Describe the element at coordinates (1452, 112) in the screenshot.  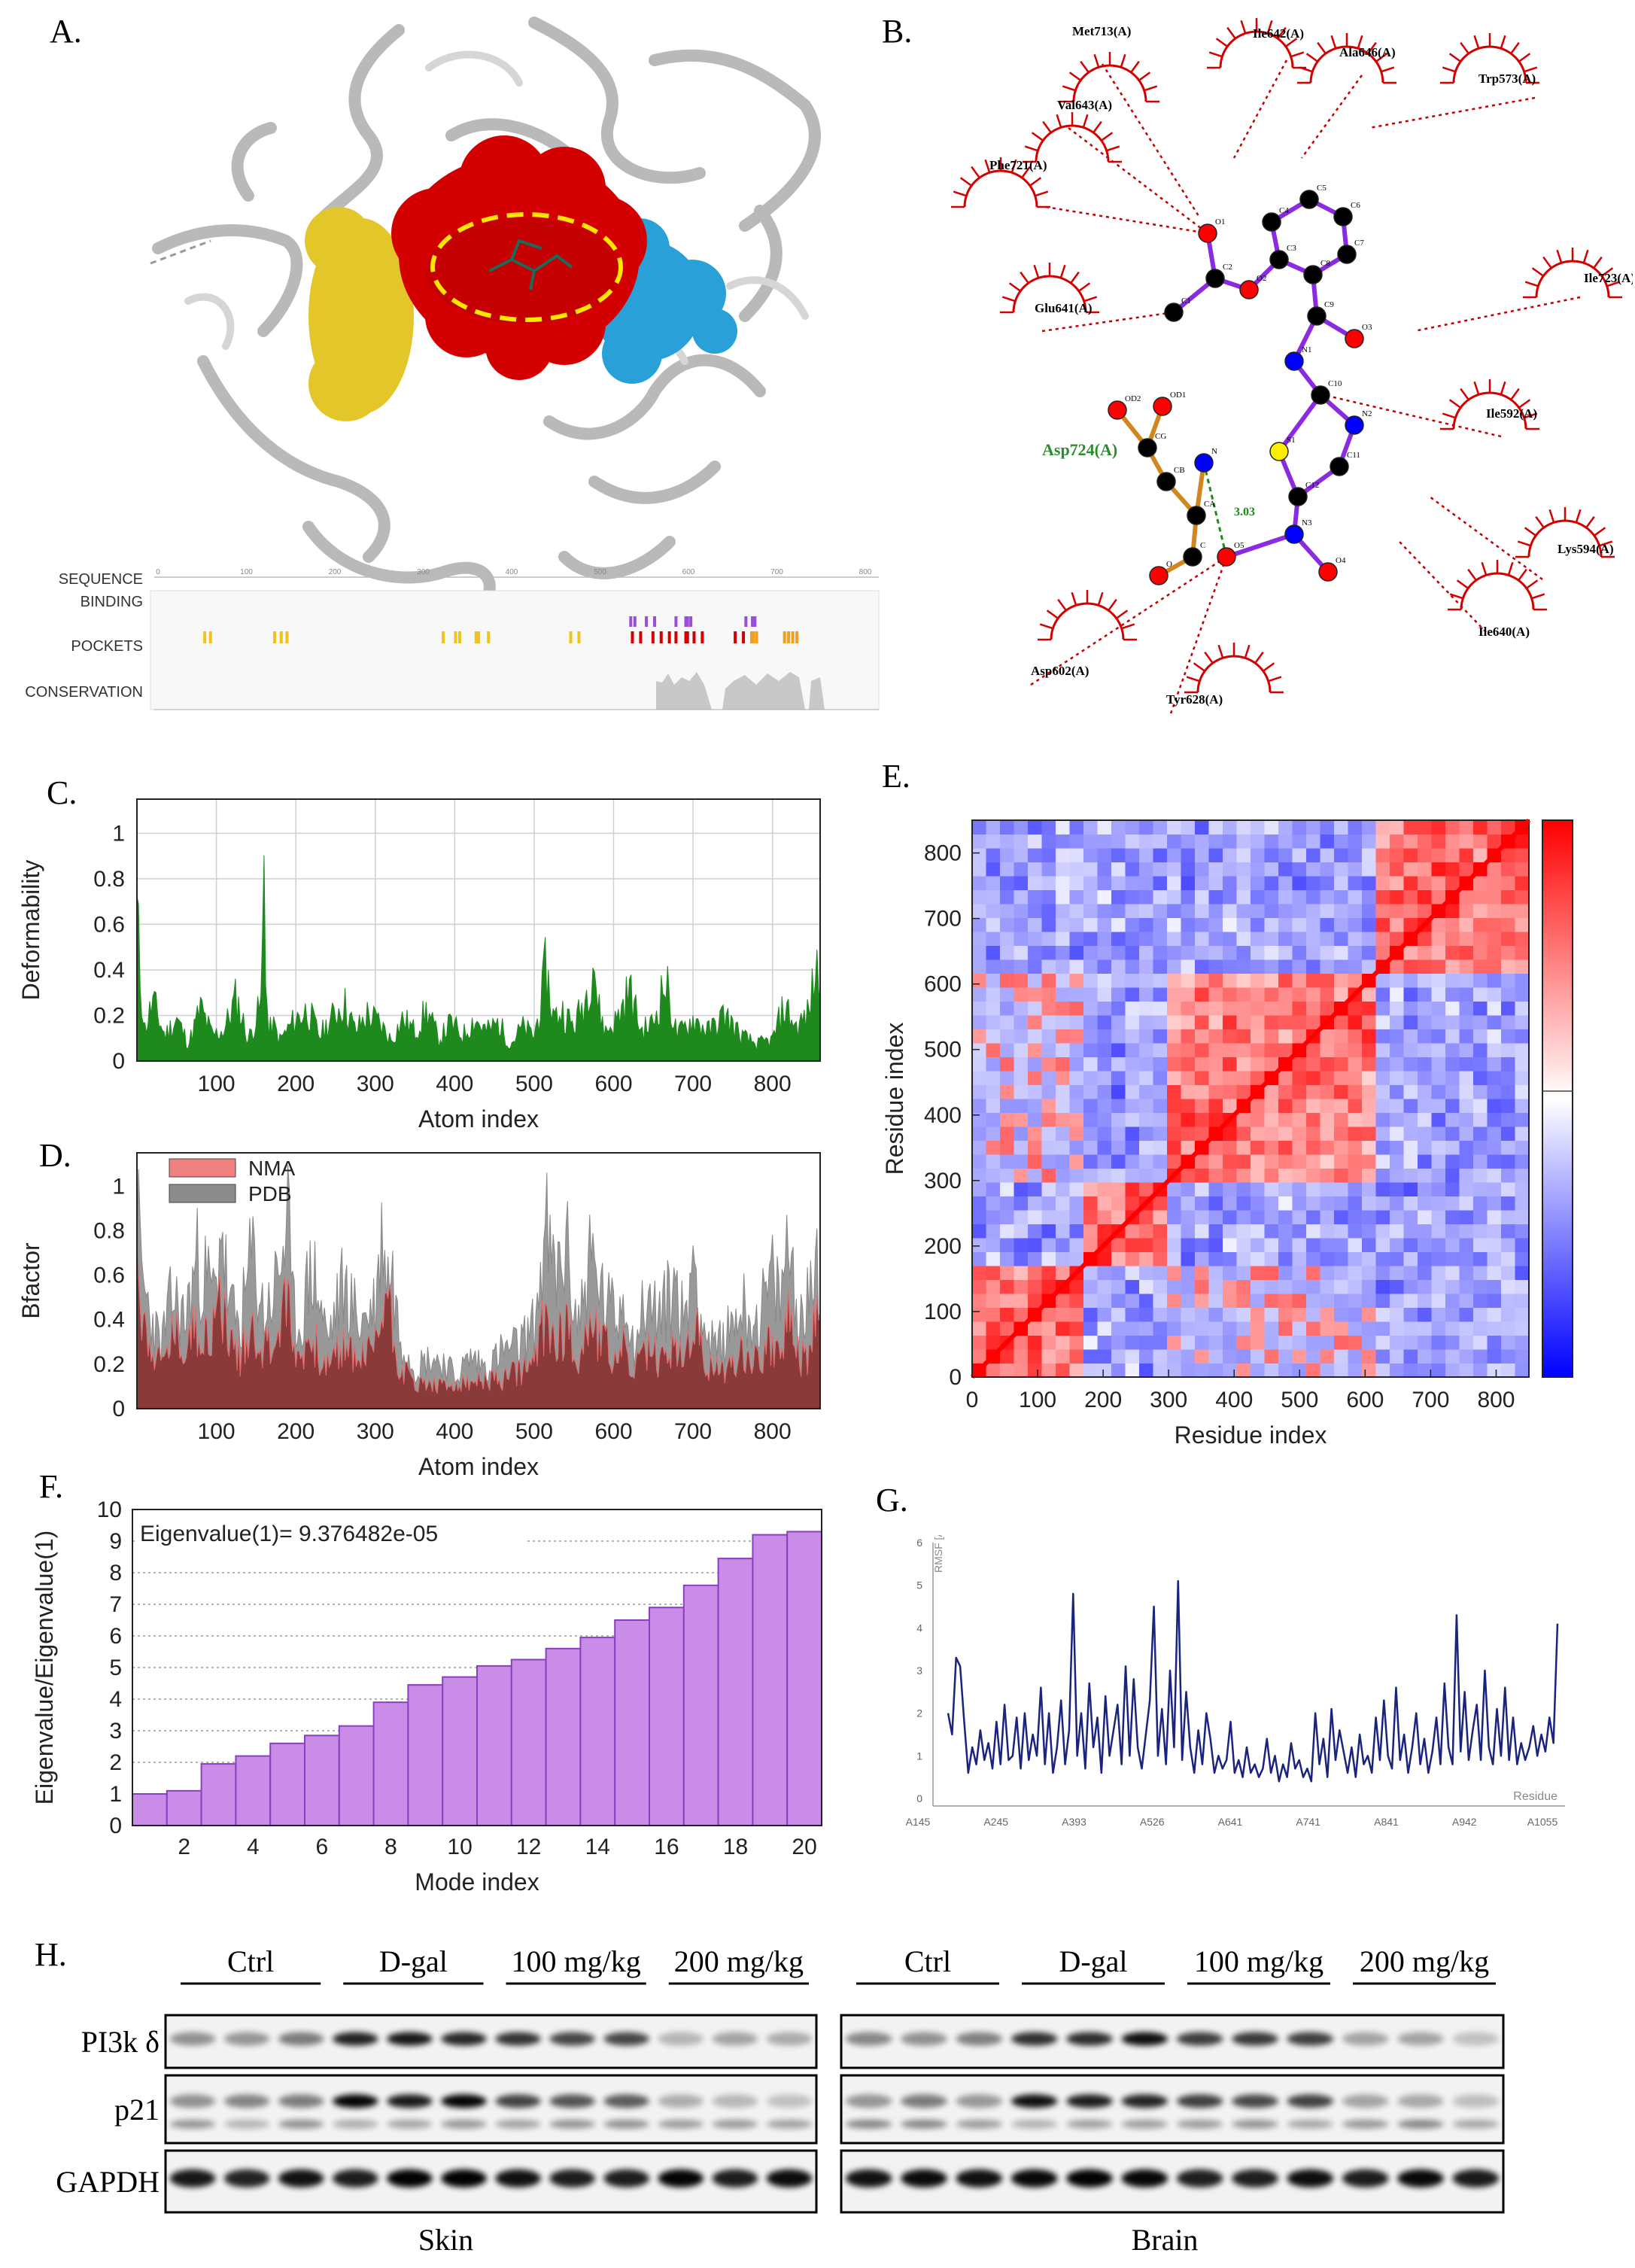
I see `contact-line` at that location.